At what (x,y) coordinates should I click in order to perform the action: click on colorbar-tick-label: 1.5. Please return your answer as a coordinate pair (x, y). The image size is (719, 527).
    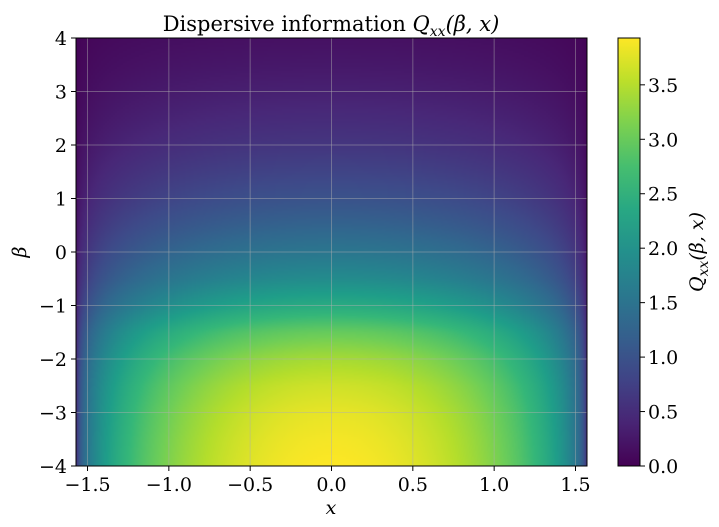
    Looking at the image, I should click on (663, 304).